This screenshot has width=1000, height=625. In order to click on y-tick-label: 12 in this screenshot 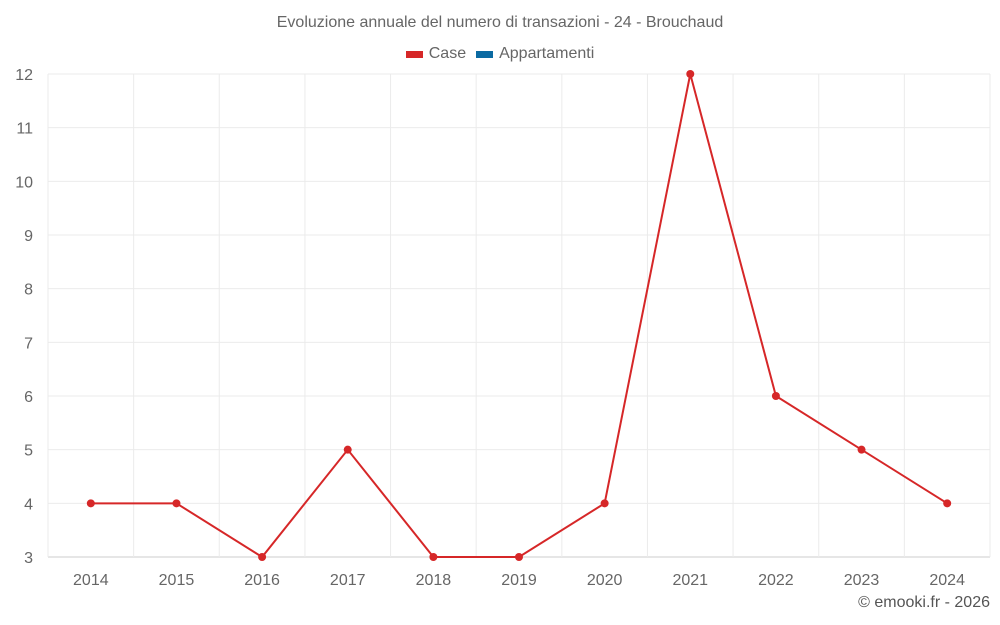, I will do `click(24, 75)`.